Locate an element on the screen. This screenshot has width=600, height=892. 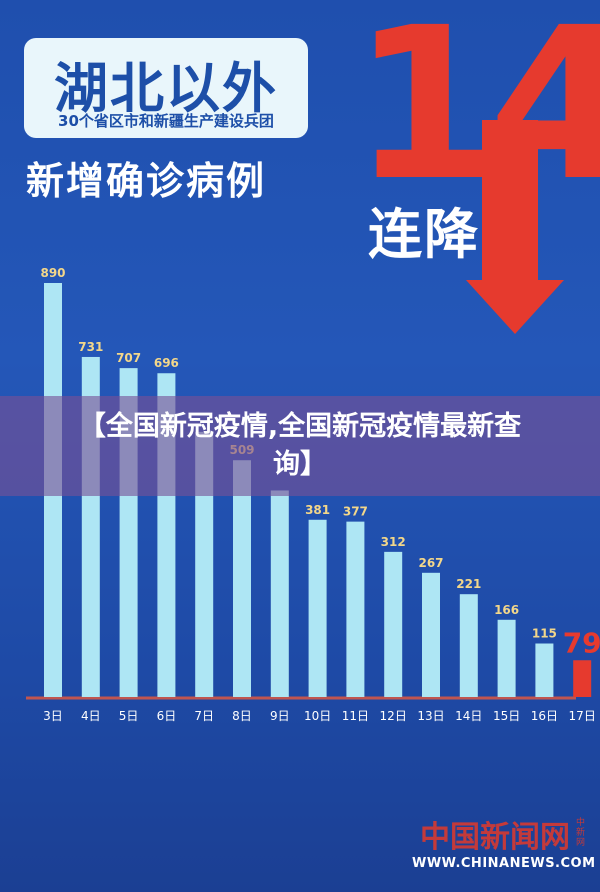
x-tick-label: 15日 is located at coordinates (506, 716).